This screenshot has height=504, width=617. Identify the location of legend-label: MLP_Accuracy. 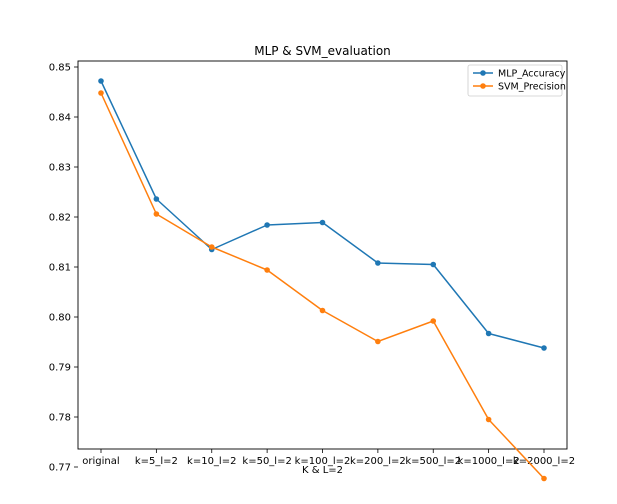
(532, 74).